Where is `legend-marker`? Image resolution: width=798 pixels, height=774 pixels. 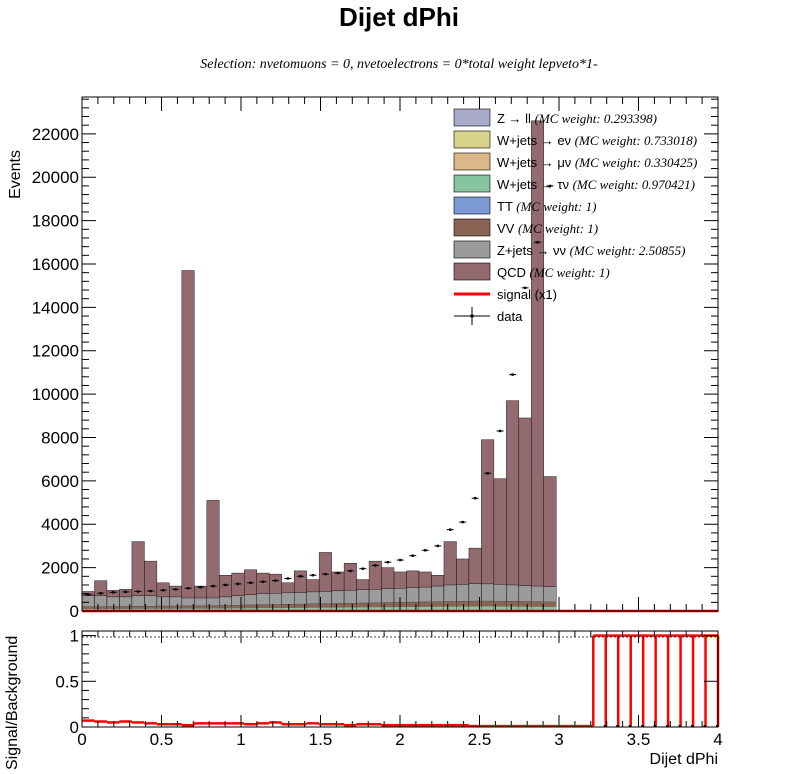 legend-marker is located at coordinates (472, 316).